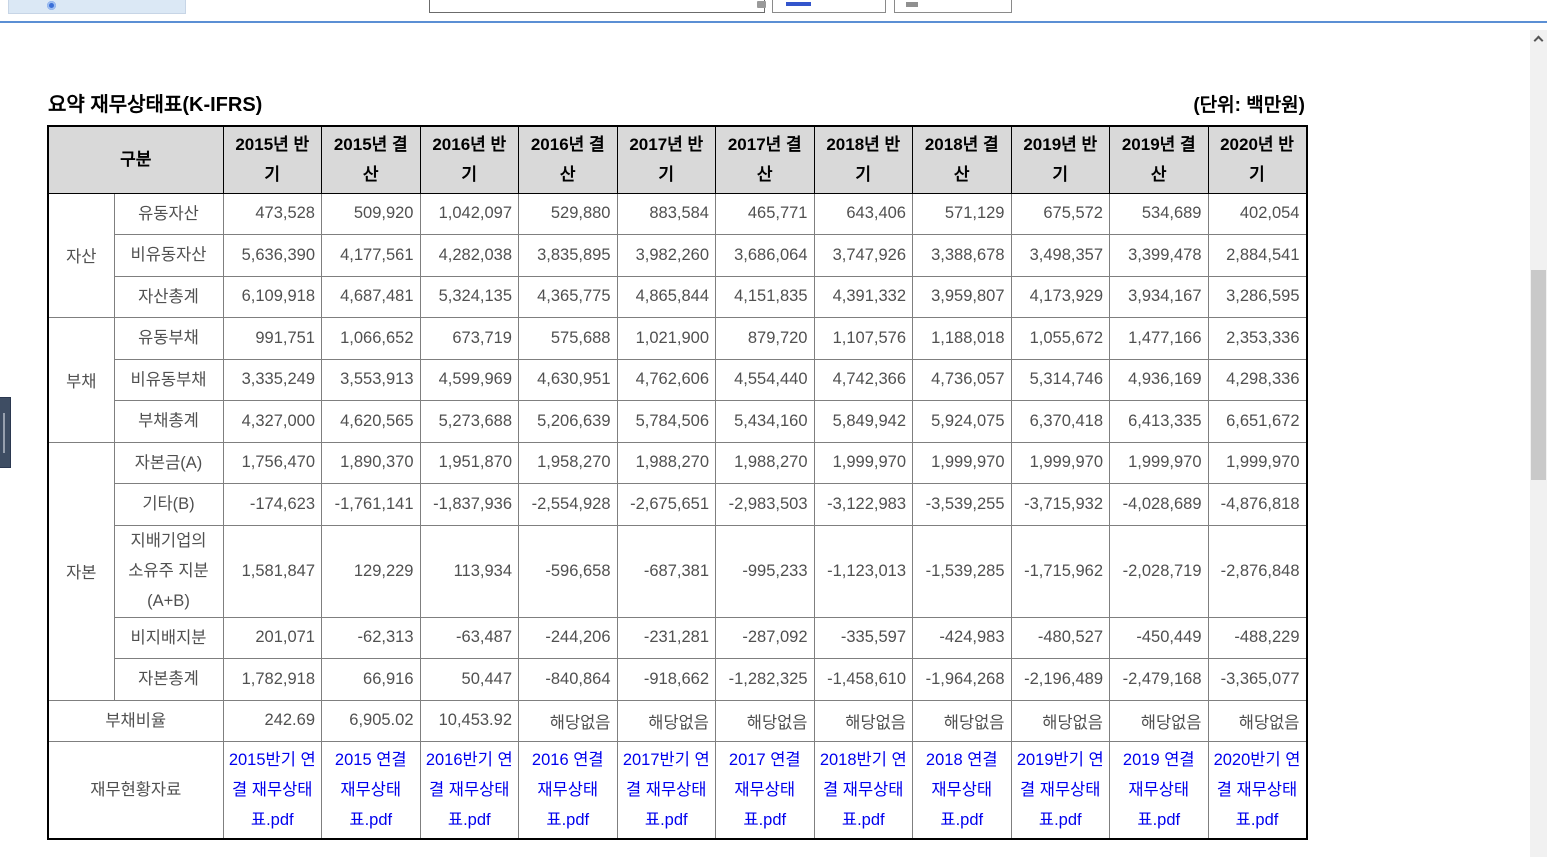 The width and height of the screenshot is (1547, 857). What do you see at coordinates (1060, 379) in the screenshot?
I see `value-cell: 5,314,746` at bounding box center [1060, 379].